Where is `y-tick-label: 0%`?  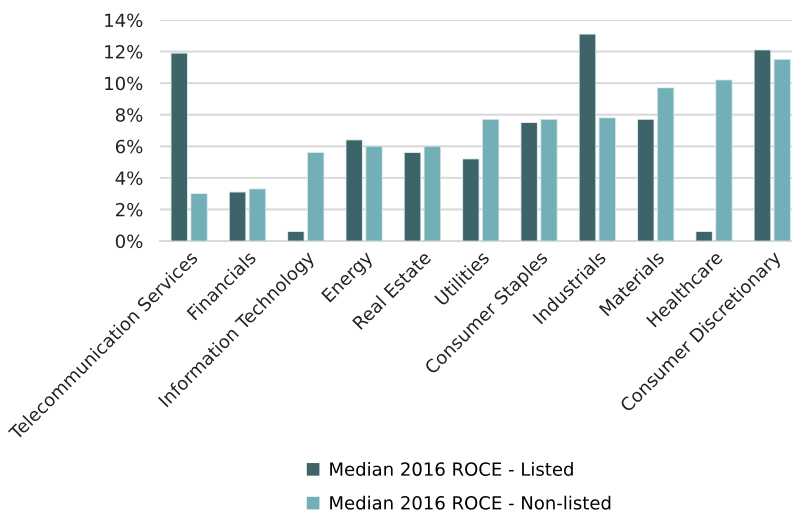 y-tick-label: 0% is located at coordinates (129, 241).